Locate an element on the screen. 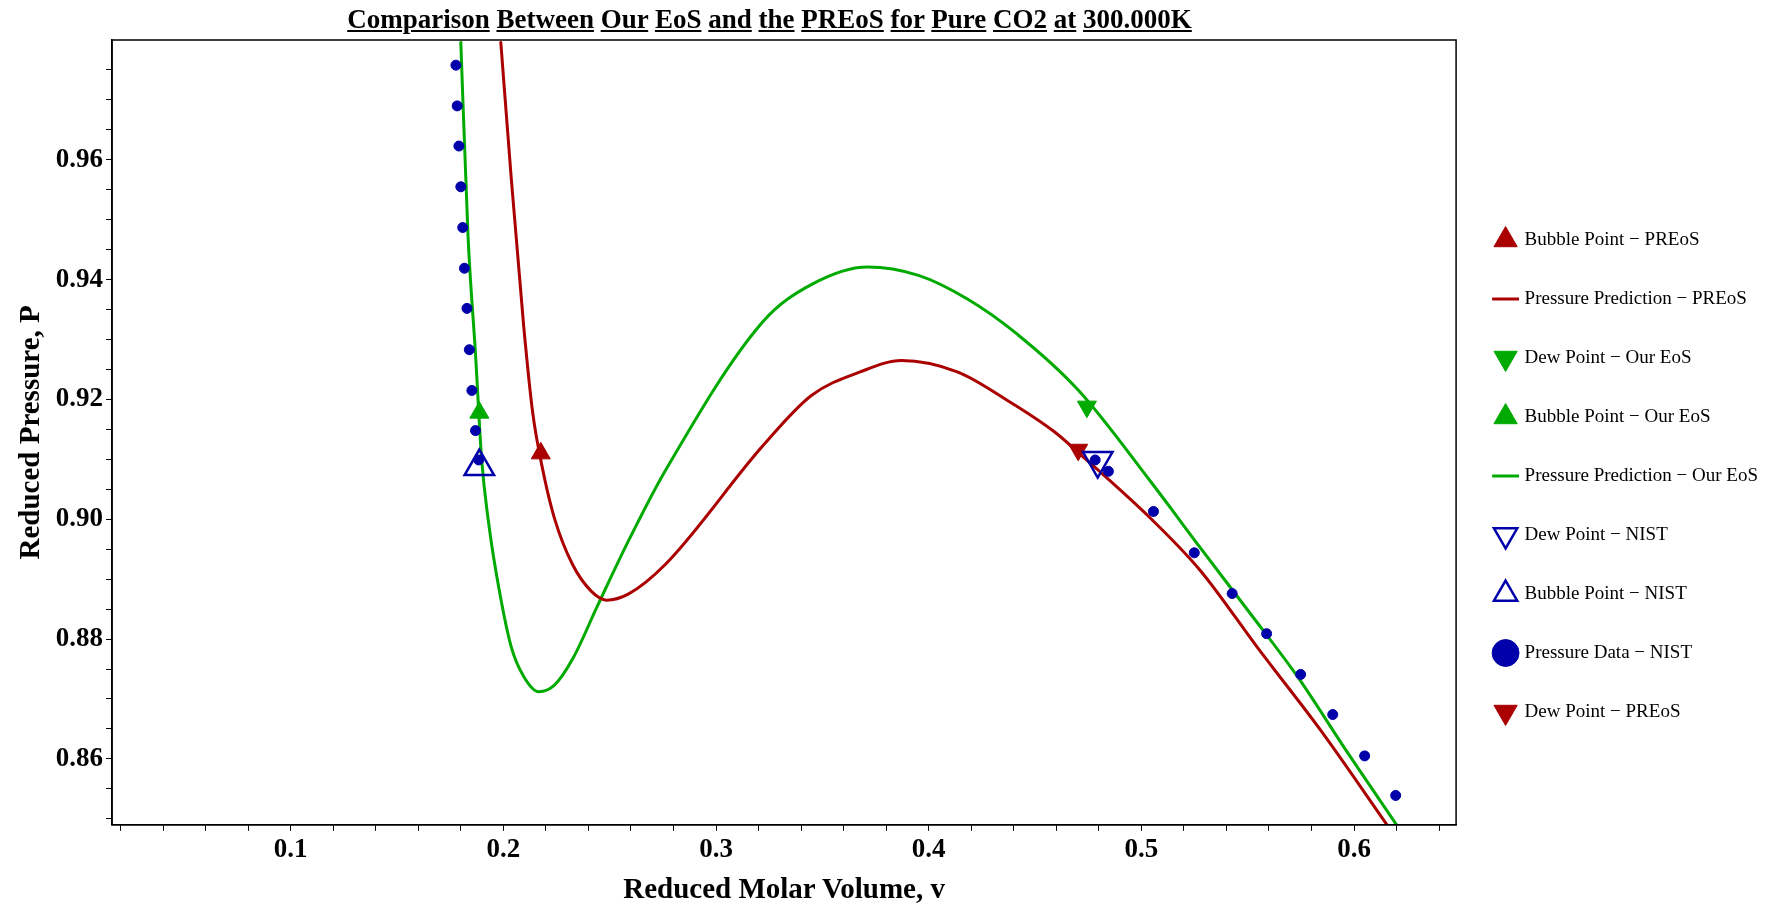 This screenshot has width=1778, height=918. y-tick-label: 0.94 is located at coordinates (79, 277).